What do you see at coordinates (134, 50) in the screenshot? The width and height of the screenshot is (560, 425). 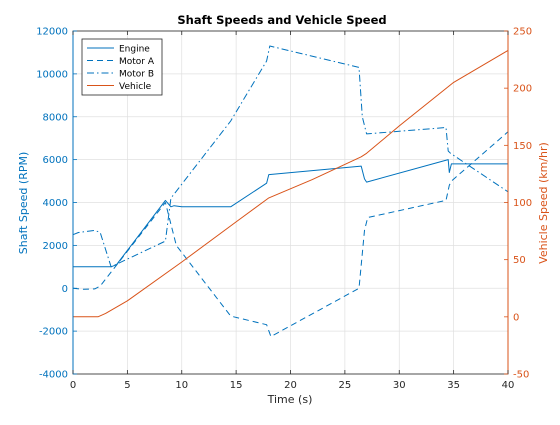 I see `legend-label: Engine` at bounding box center [134, 50].